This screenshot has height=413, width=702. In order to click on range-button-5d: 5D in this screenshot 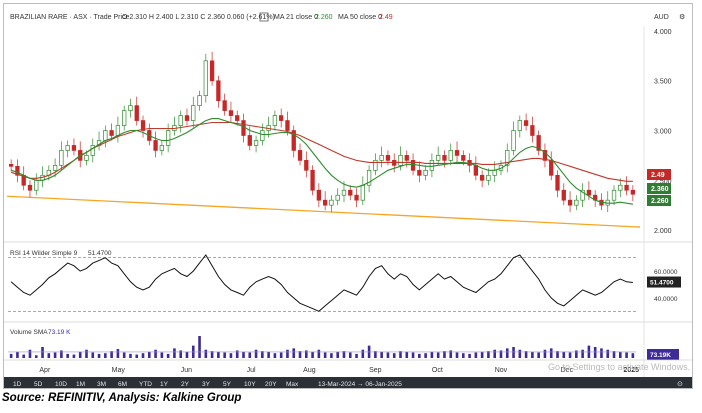, I will do `click(38, 384)`.